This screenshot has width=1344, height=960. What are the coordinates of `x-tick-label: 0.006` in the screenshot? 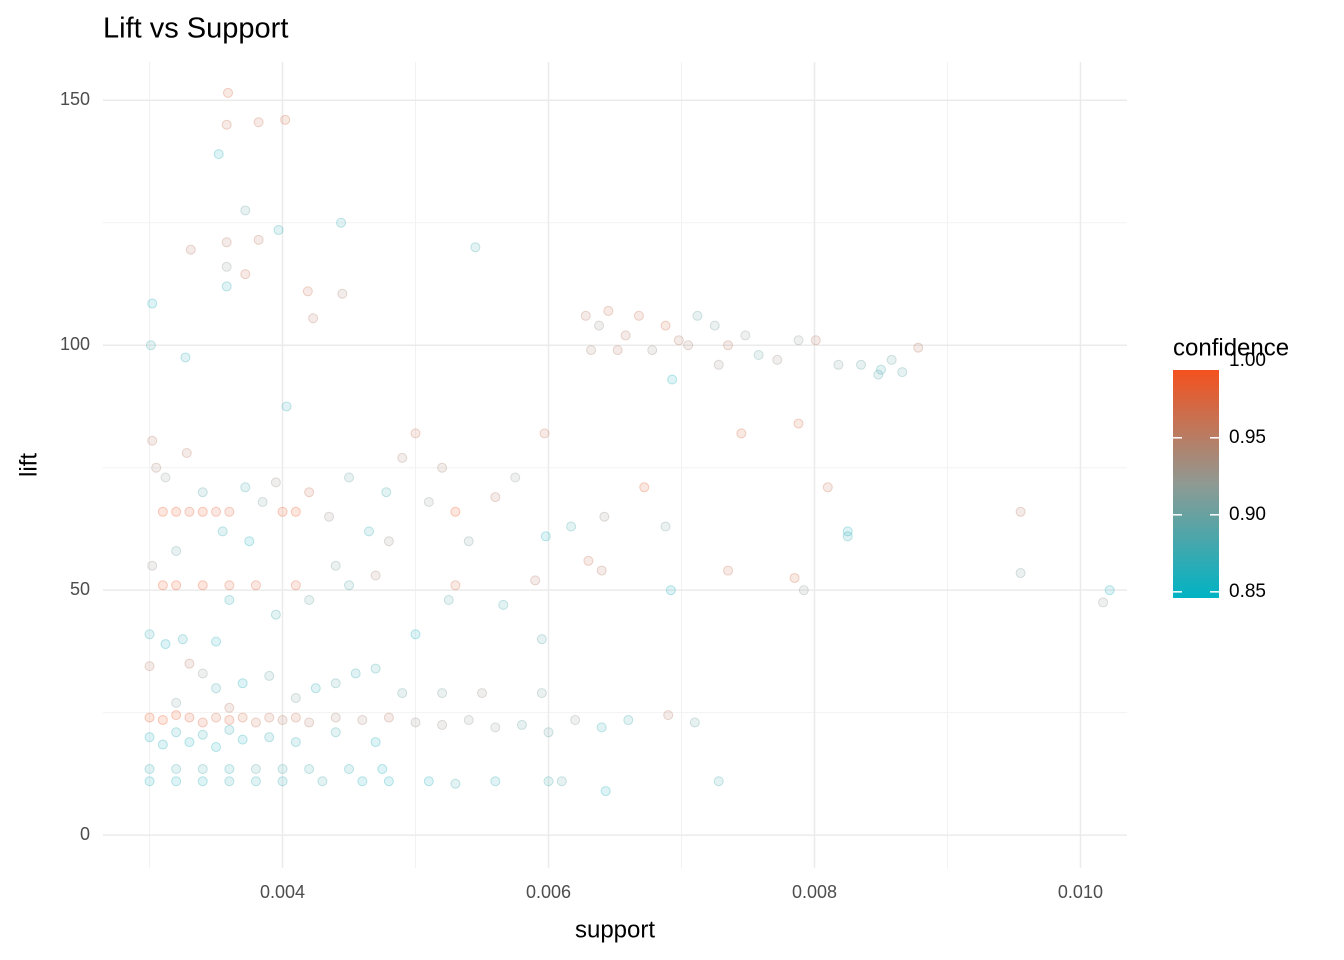 It's located at (548, 892).